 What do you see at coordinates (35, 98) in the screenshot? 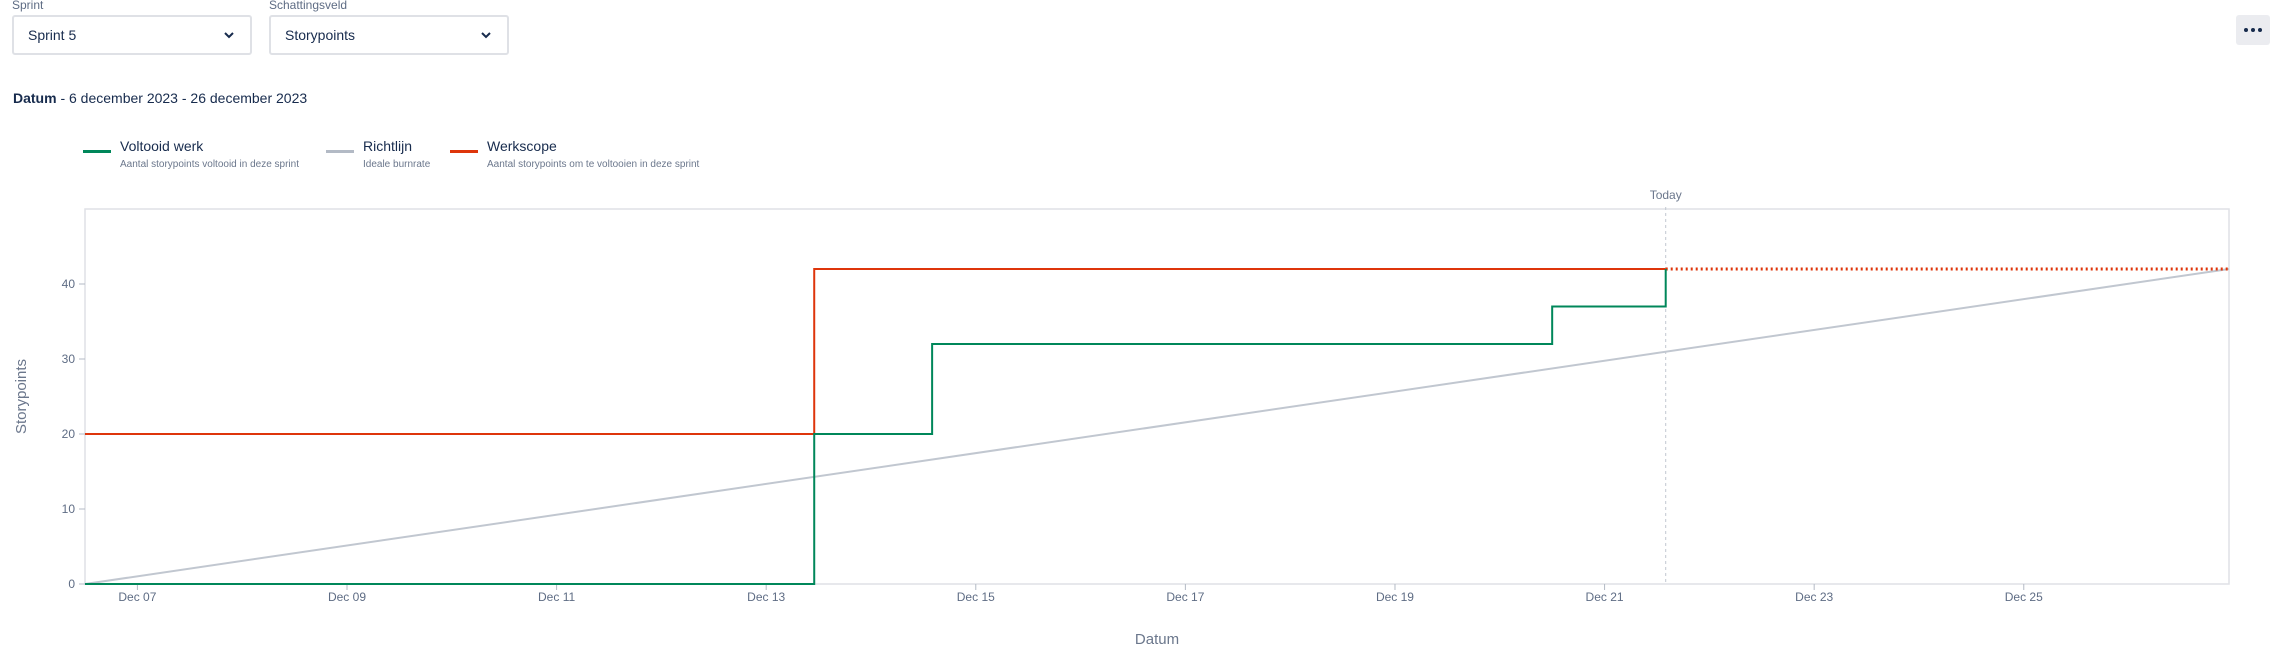
I see `date-range-label: Datum` at bounding box center [35, 98].